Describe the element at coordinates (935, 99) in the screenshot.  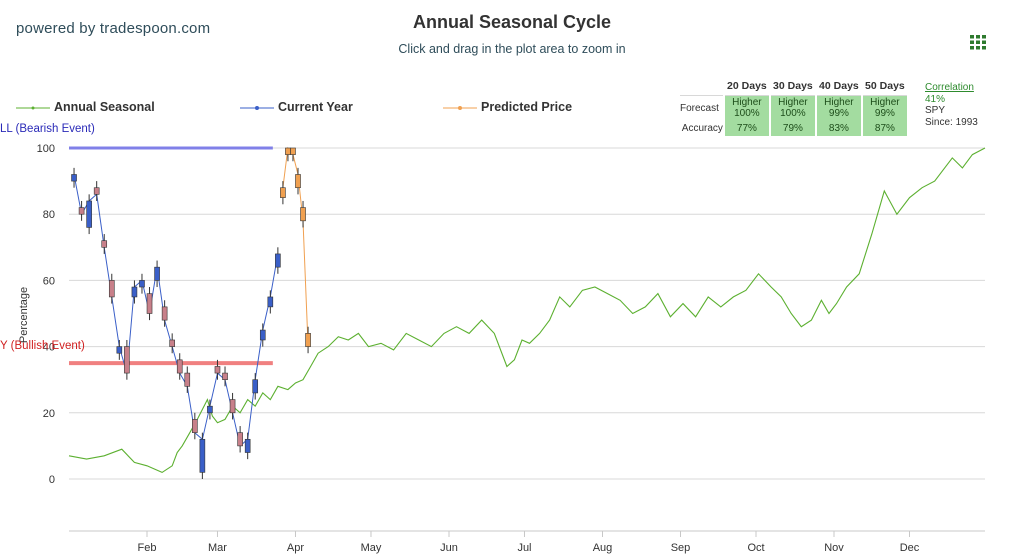
I see `correlation-value: 41%` at that location.